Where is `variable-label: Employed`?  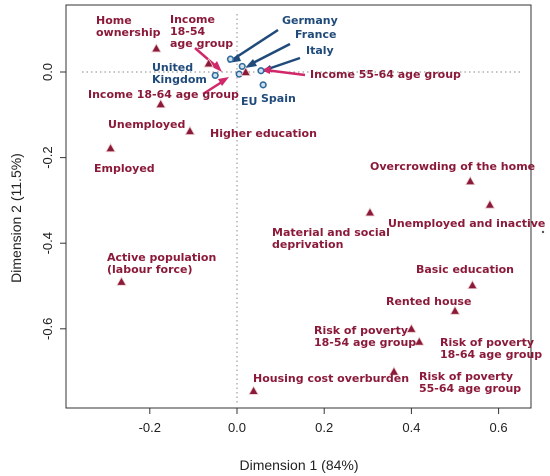
variable-label: Employed is located at coordinates (124, 168).